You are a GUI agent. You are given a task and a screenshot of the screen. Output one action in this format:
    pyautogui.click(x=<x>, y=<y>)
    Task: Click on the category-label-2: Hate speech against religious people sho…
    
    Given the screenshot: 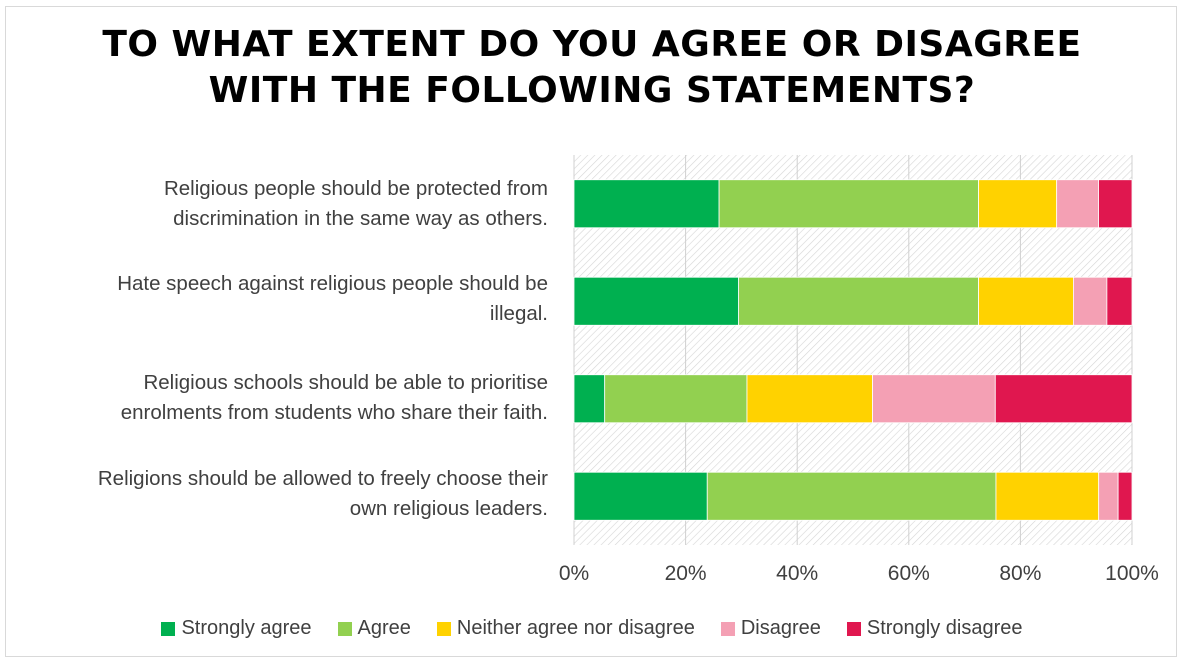 What is the action you would take?
    pyautogui.click(x=279, y=299)
    